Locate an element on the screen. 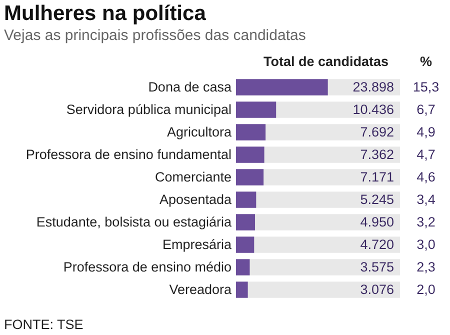 Image resolution: width=450 pixels, height=335 pixels. data-label: 7.692 is located at coordinates (377, 132).